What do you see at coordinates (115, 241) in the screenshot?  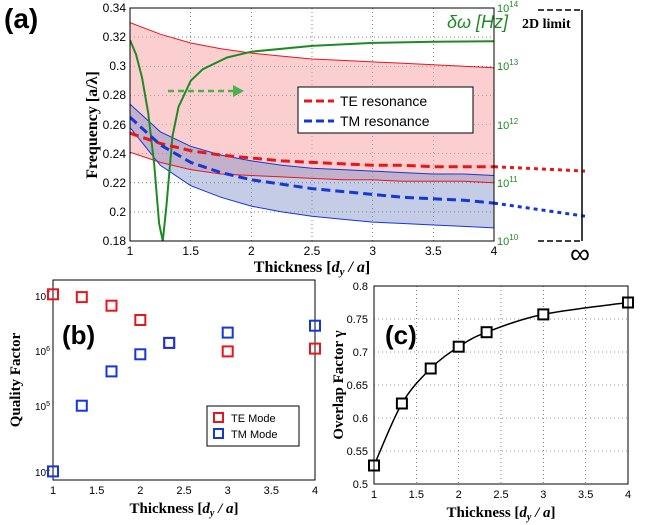 I see `y-tick-label: 0.18` at bounding box center [115, 241].